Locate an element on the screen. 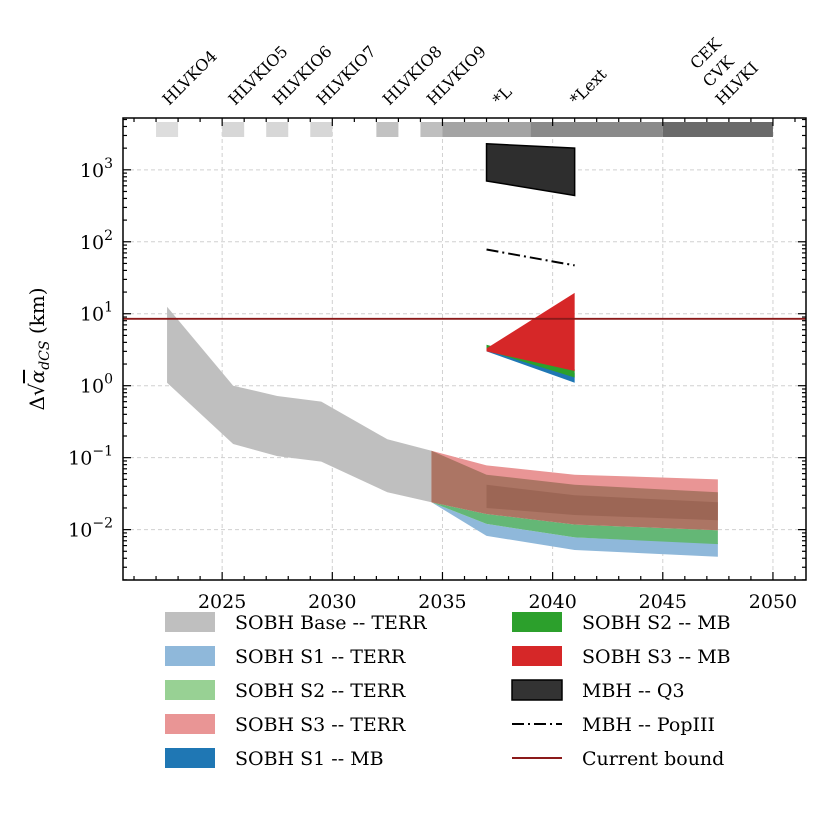 This screenshot has height=830, width=830. band-sobh-s2-terr is located at coordinates (574, 523).